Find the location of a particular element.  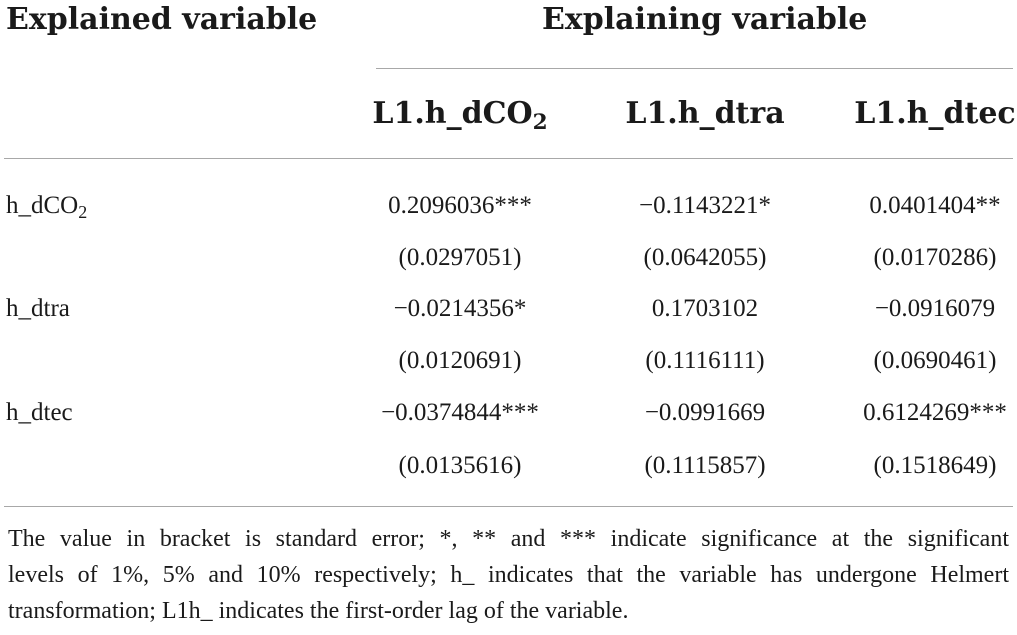

table-cell: (0.0642055) is located at coordinates (705, 257).